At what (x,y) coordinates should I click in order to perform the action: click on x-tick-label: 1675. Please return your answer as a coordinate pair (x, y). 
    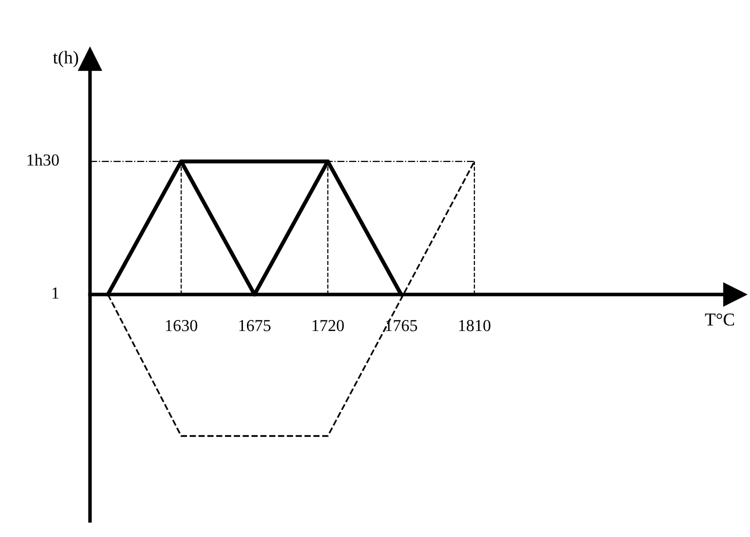
    Looking at the image, I should click on (255, 326).